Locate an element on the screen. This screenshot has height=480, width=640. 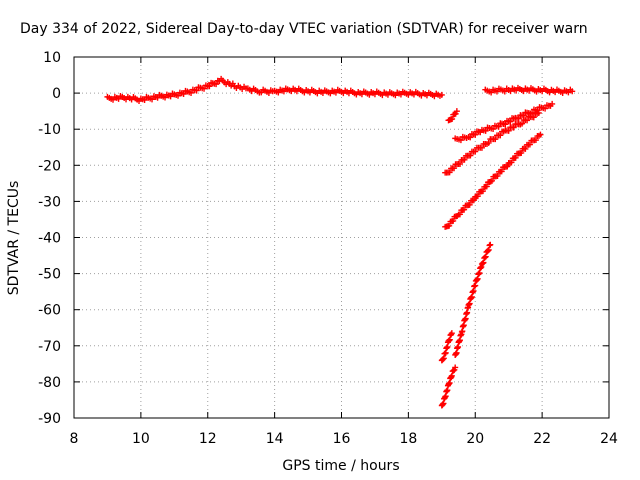
y-axis-label: SDTVAR / TECUs is located at coordinates (14, 238).